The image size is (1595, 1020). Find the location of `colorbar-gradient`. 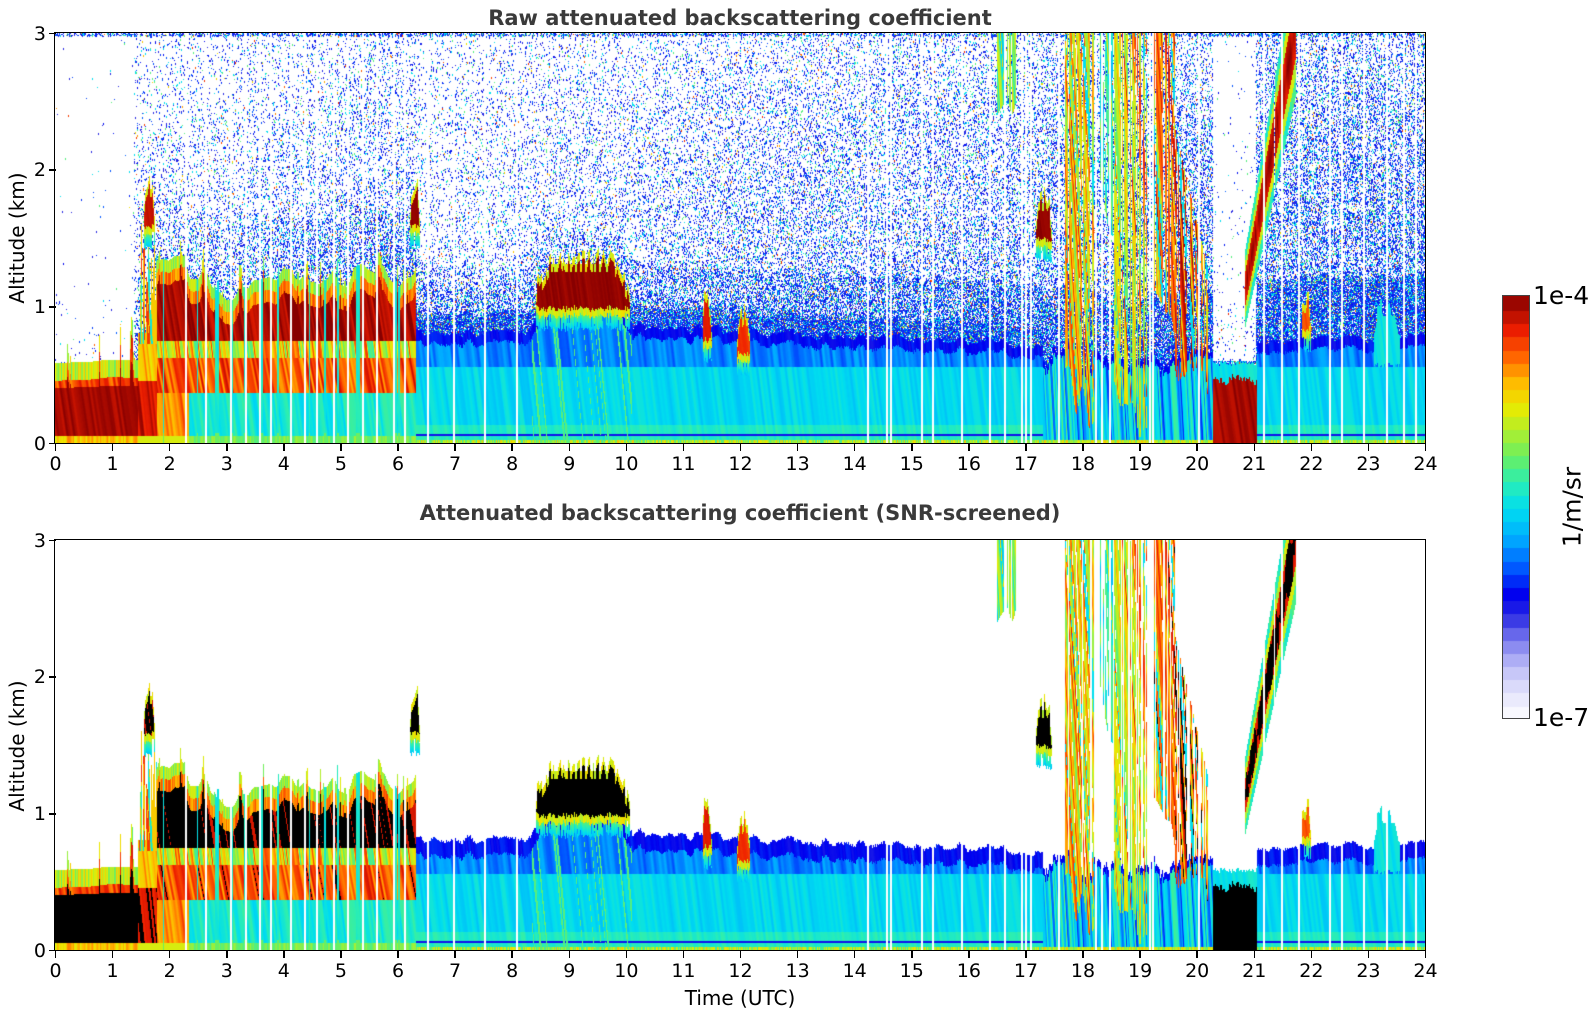

colorbar-gradient is located at coordinates (1516, 507).